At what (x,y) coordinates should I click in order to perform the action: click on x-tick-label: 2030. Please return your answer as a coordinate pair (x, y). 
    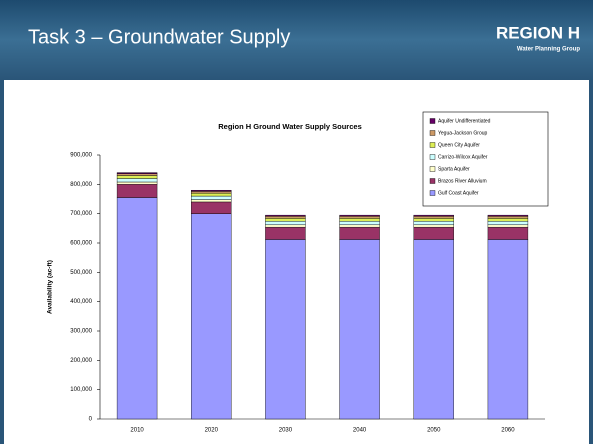
    Looking at the image, I should click on (286, 431).